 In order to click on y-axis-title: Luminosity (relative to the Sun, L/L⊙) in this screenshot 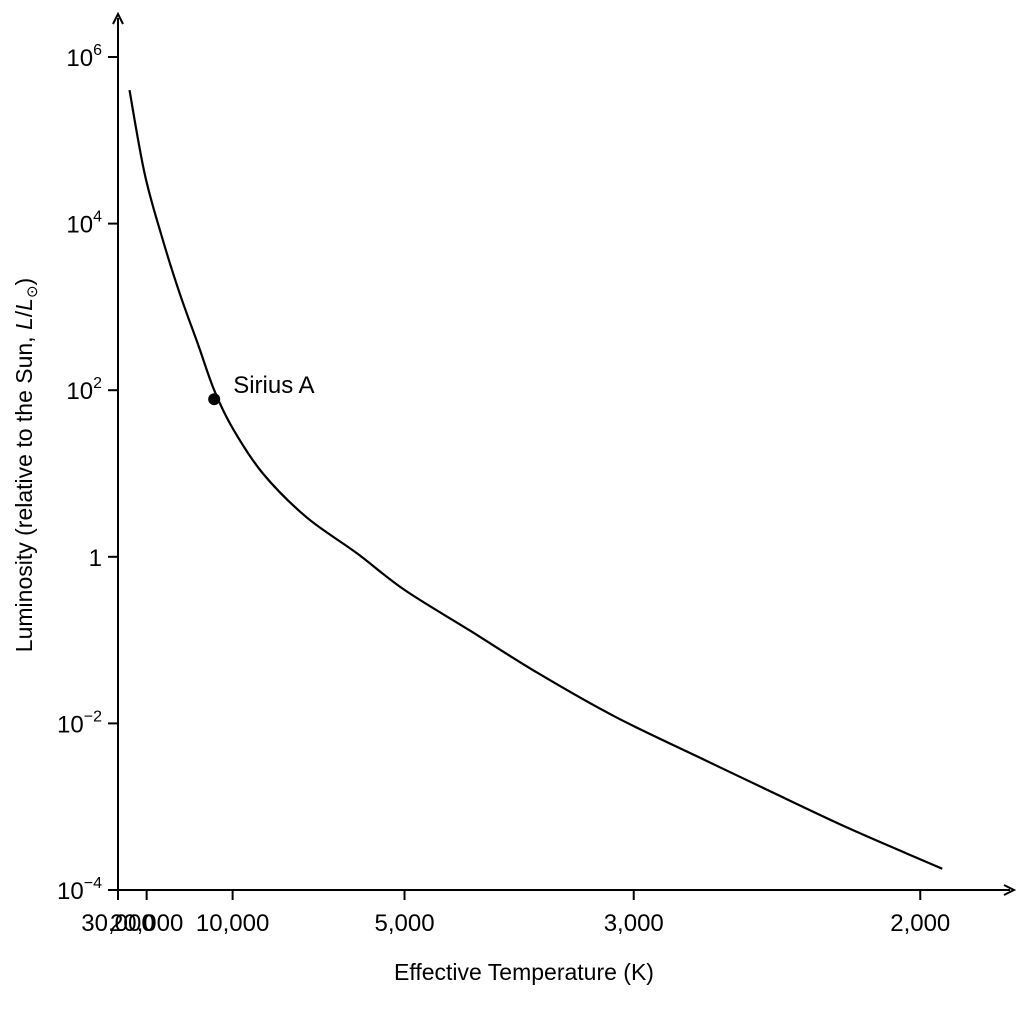, I will do `click(26, 465)`.